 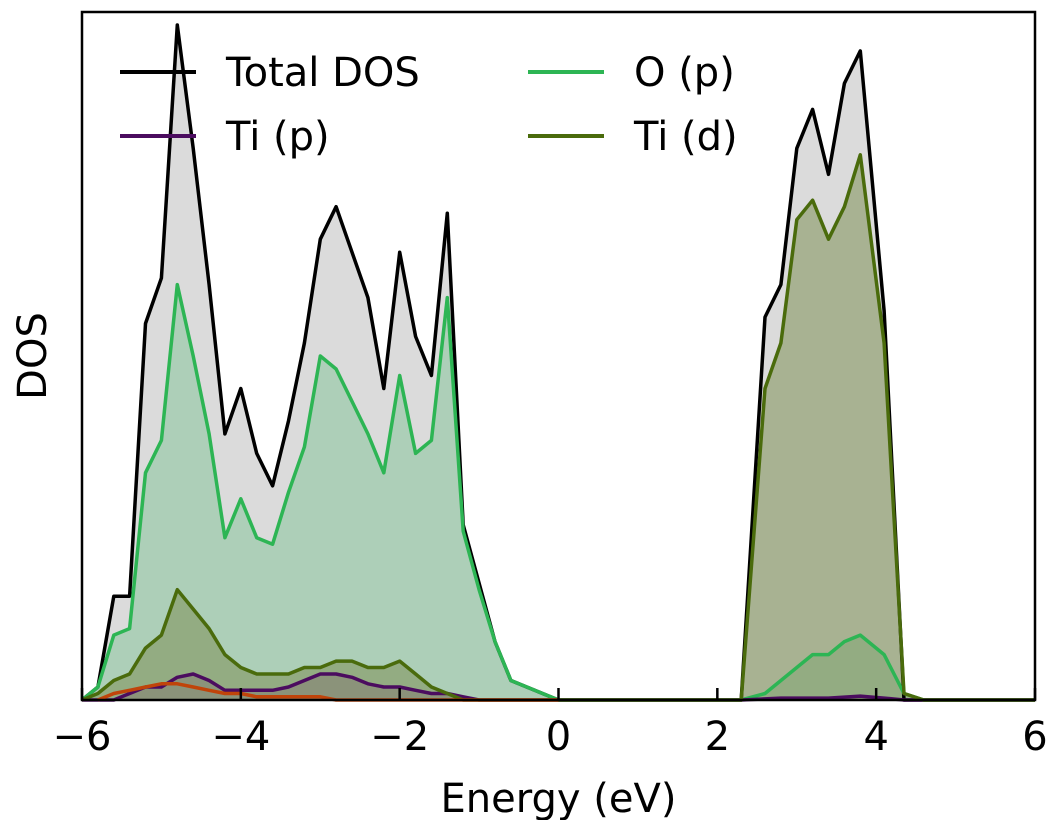 What do you see at coordinates (875, 737) in the screenshot?
I see `x-tick-label: 4` at bounding box center [875, 737].